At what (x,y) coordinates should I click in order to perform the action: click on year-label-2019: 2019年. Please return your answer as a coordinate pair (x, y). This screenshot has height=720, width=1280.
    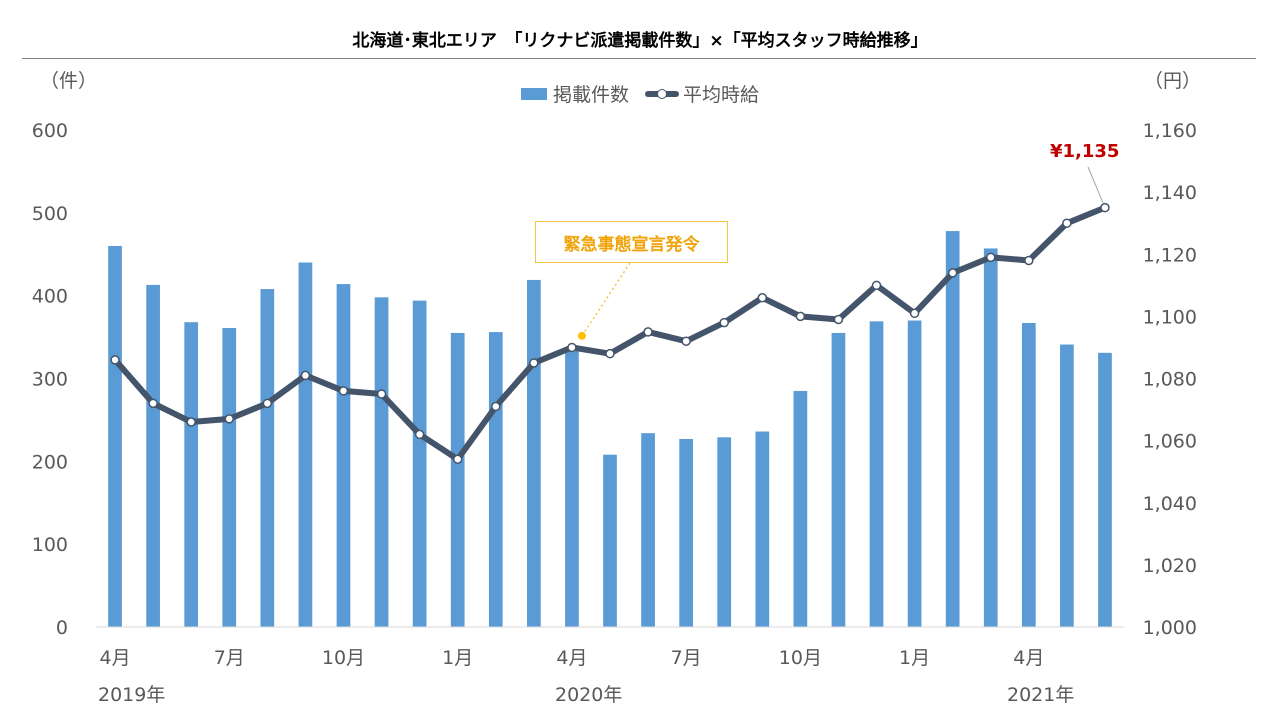
    Looking at the image, I should click on (132, 695).